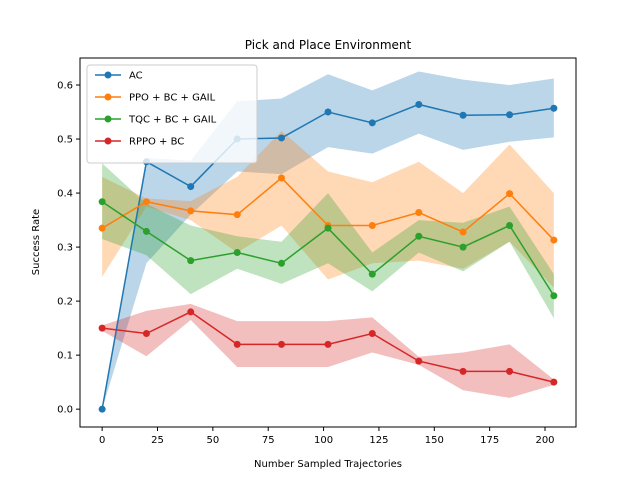  What do you see at coordinates (268, 440) in the screenshot?
I see `x-tick-label-3: 75` at bounding box center [268, 440].